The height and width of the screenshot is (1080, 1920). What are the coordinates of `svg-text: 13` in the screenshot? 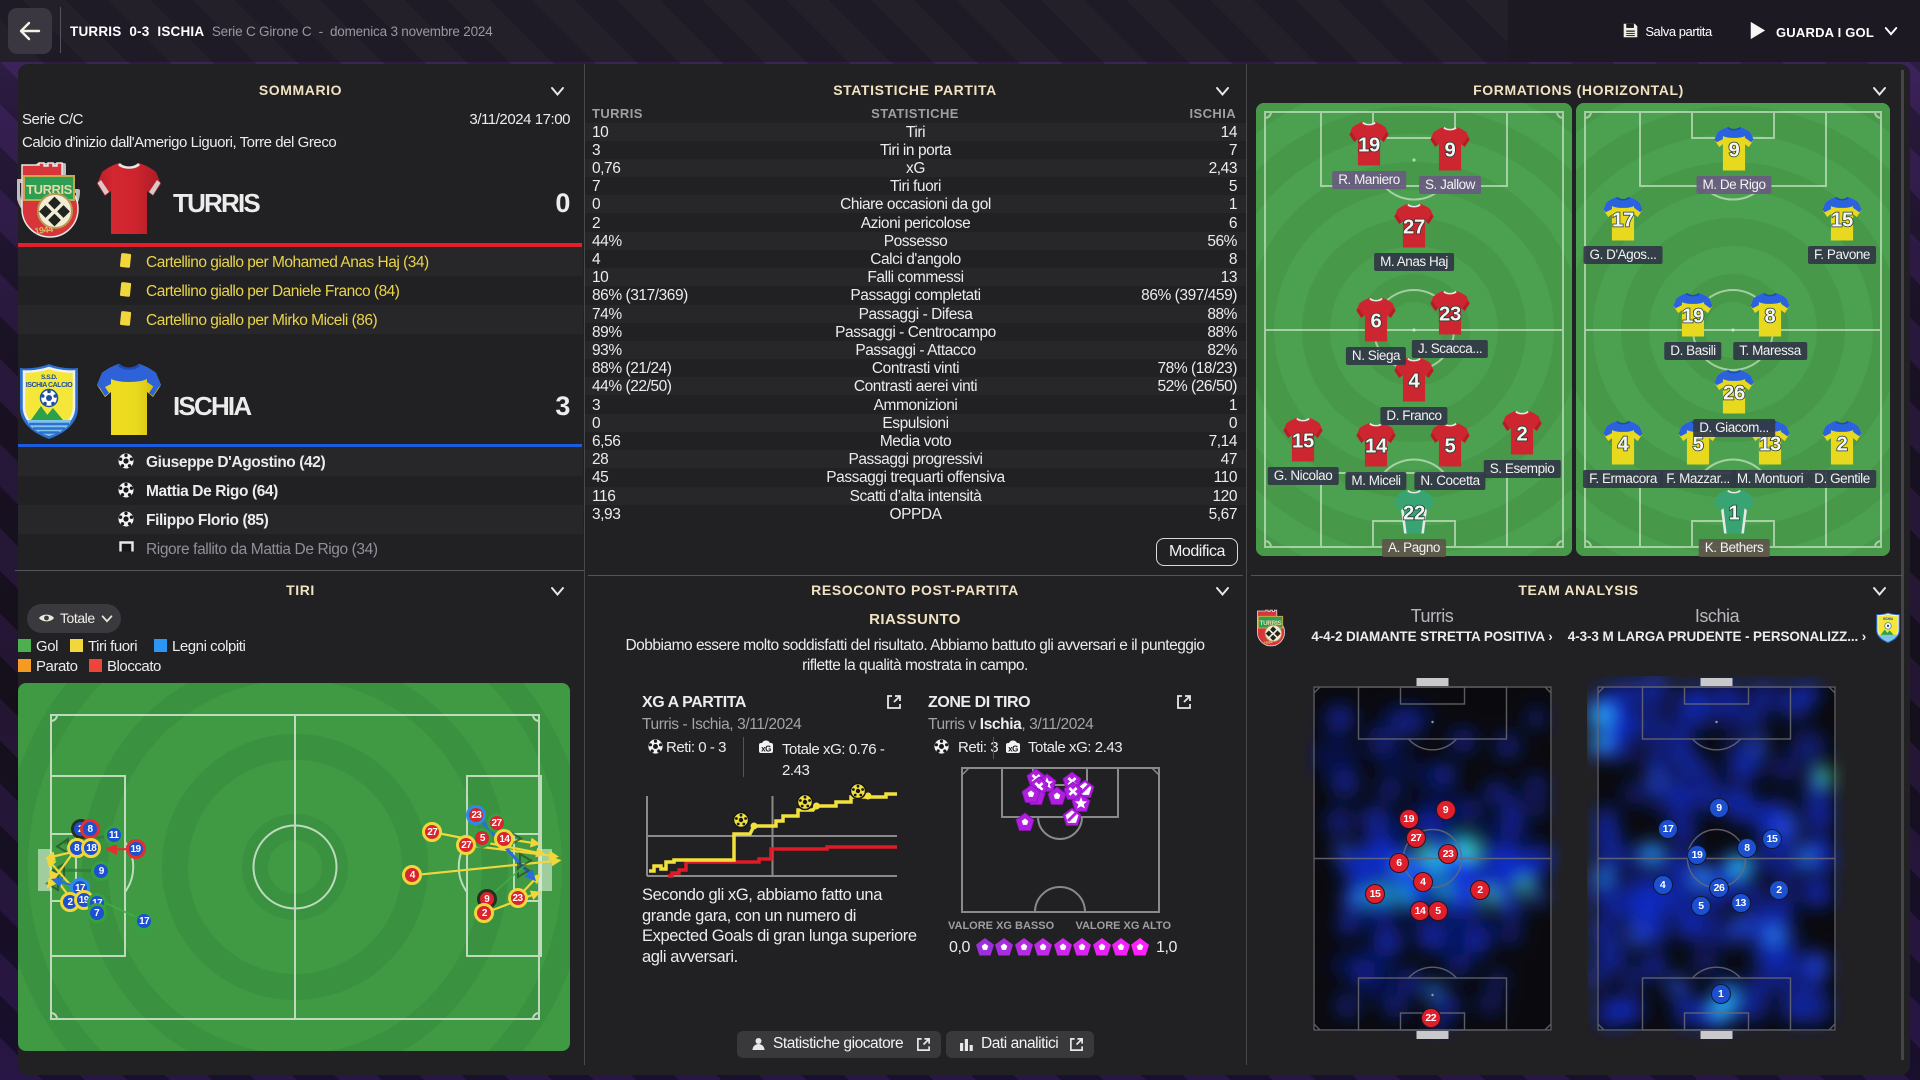 It's located at (1770, 444).